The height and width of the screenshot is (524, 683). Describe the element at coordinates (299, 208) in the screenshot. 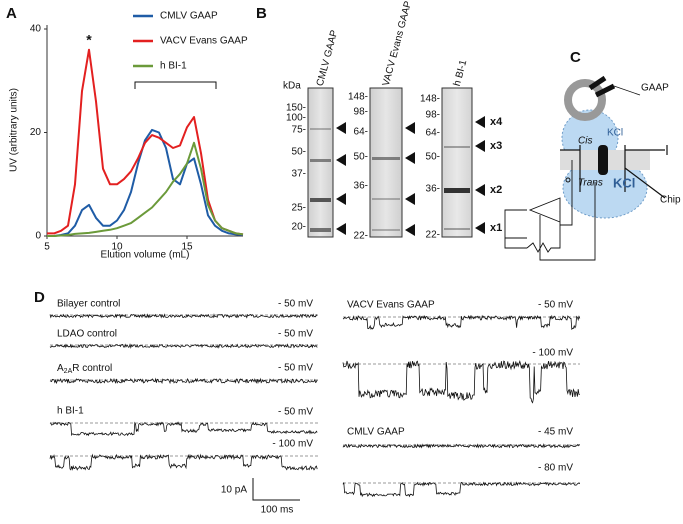

I see `marker-label: 25-` at that location.